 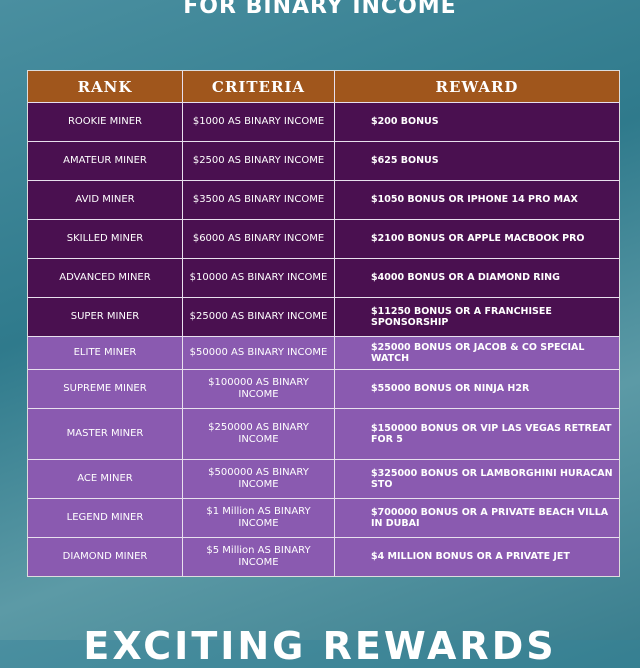 I want to click on rank-cell: MASTER MINER, so click(x=105, y=433).